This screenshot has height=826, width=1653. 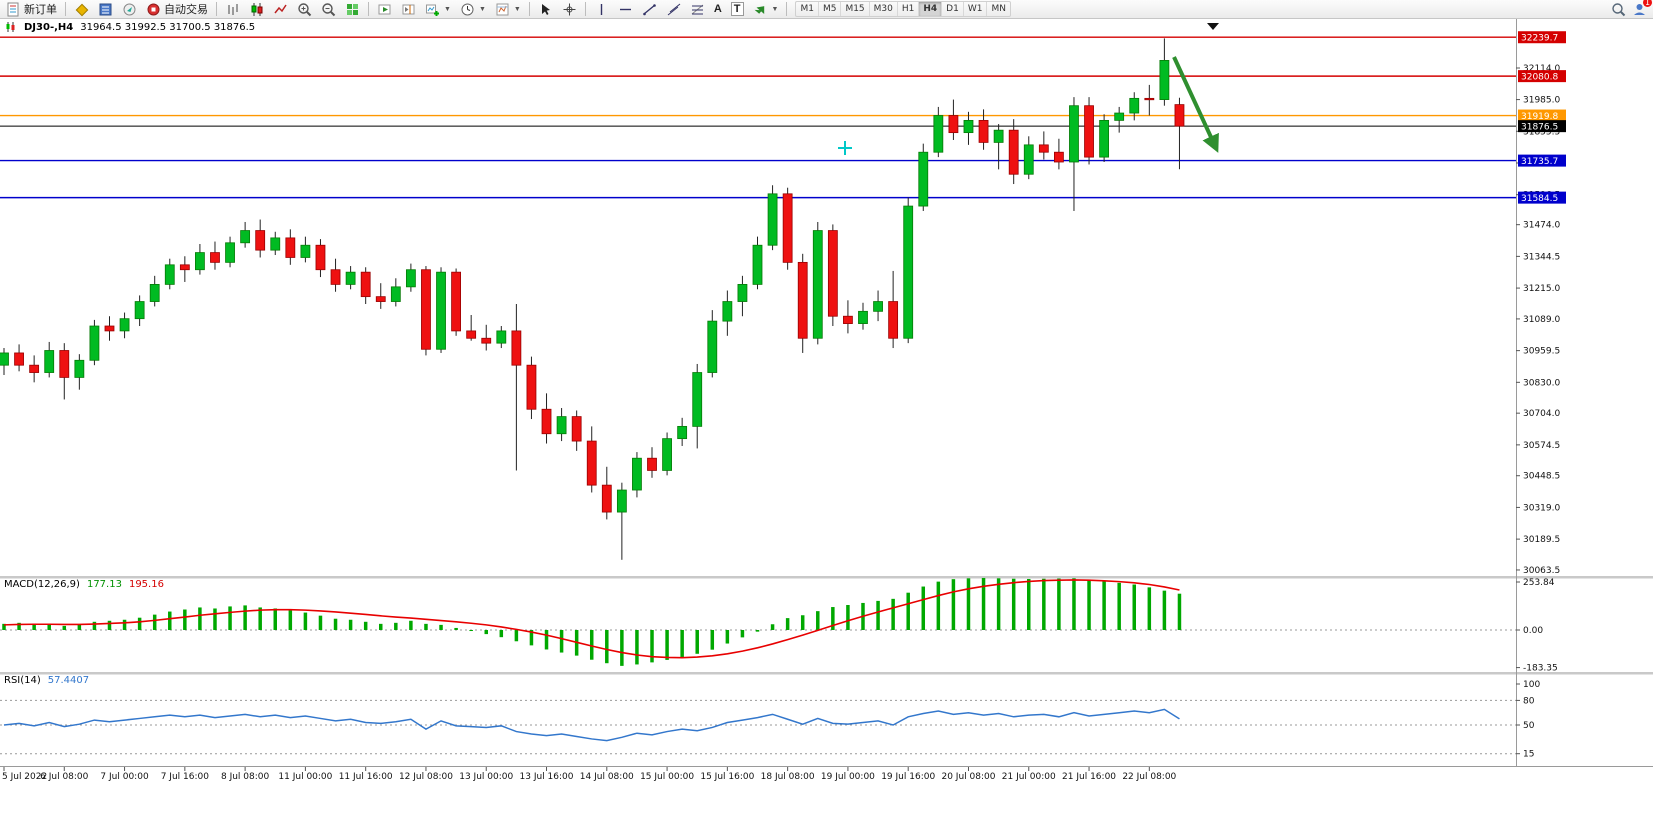 What do you see at coordinates (718, 9) in the screenshot?
I see `text-tool-button: A` at bounding box center [718, 9].